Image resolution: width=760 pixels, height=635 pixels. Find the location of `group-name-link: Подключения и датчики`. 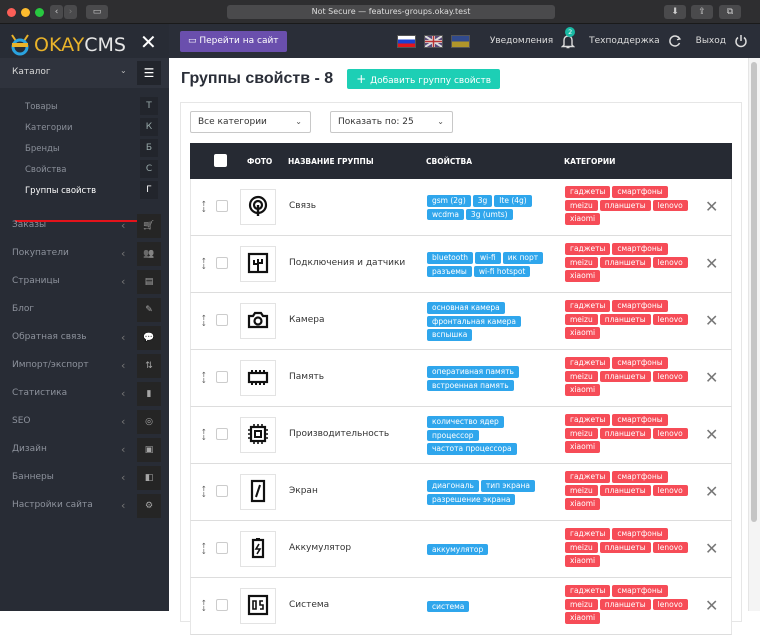

group-name-link: Подключения и датчики is located at coordinates (347, 263).